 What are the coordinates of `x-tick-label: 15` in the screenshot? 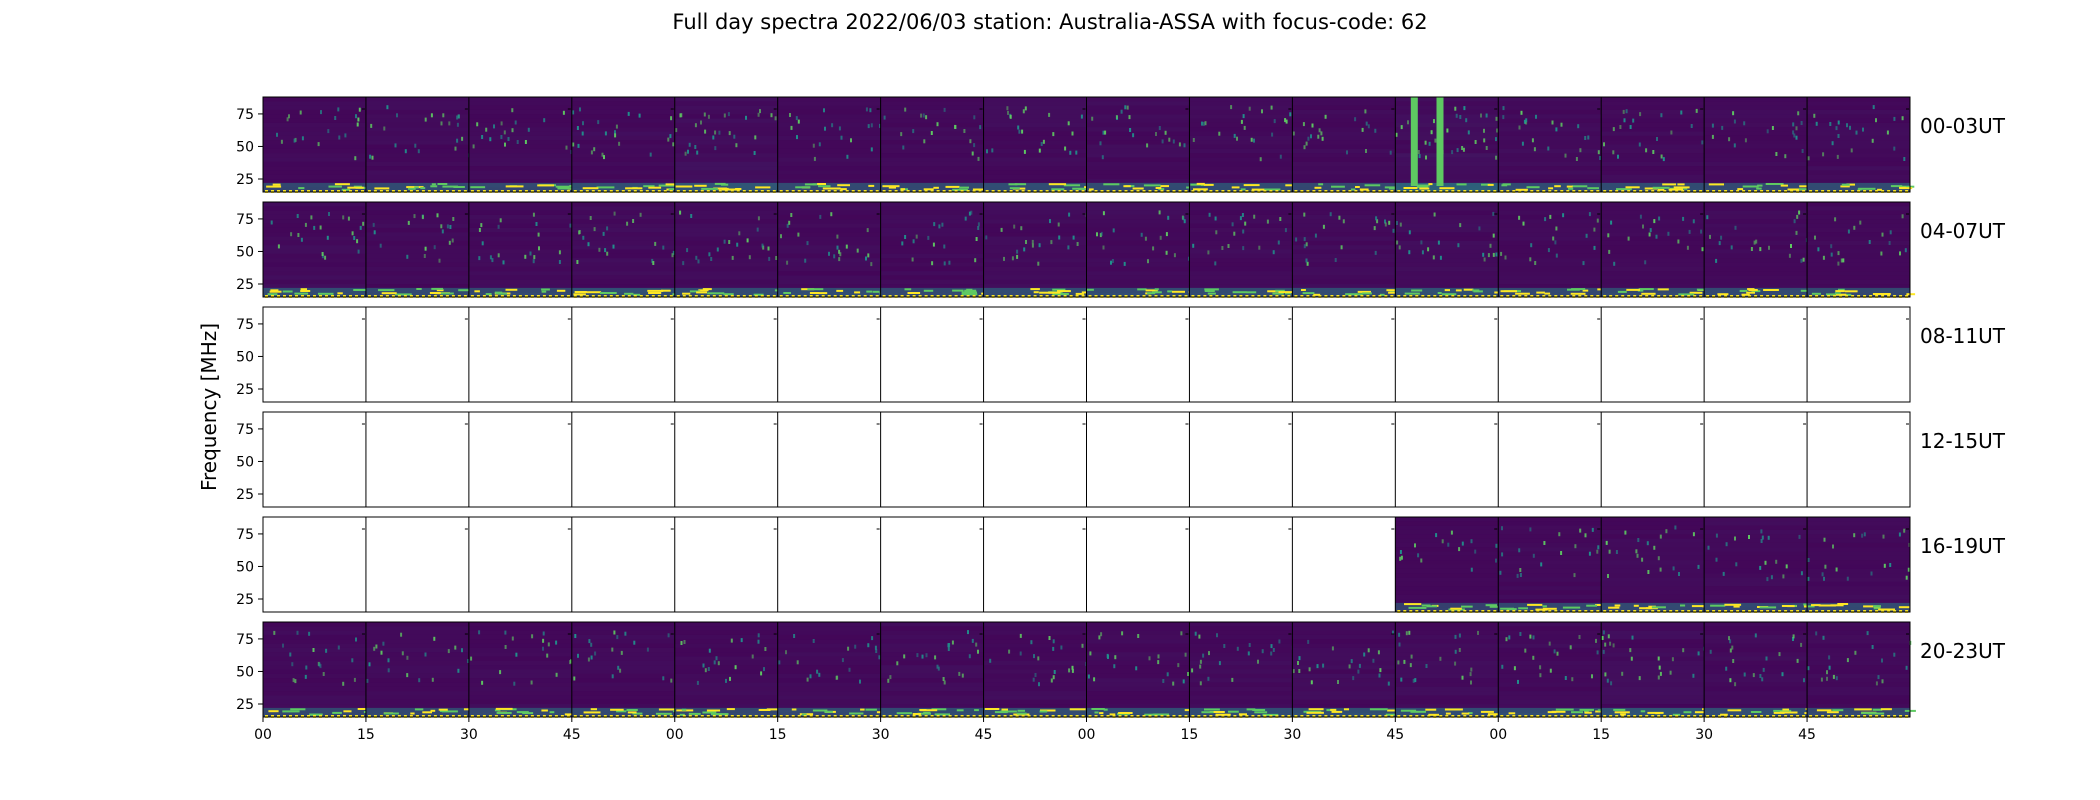 It's located at (1190, 735).